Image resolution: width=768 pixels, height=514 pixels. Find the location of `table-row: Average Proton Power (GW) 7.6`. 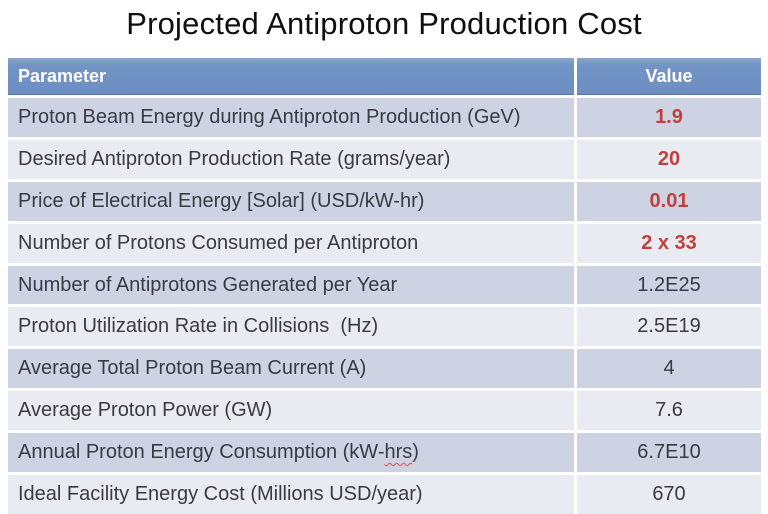

table-row: Average Proton Power (GW) 7.6 is located at coordinates (384, 411).